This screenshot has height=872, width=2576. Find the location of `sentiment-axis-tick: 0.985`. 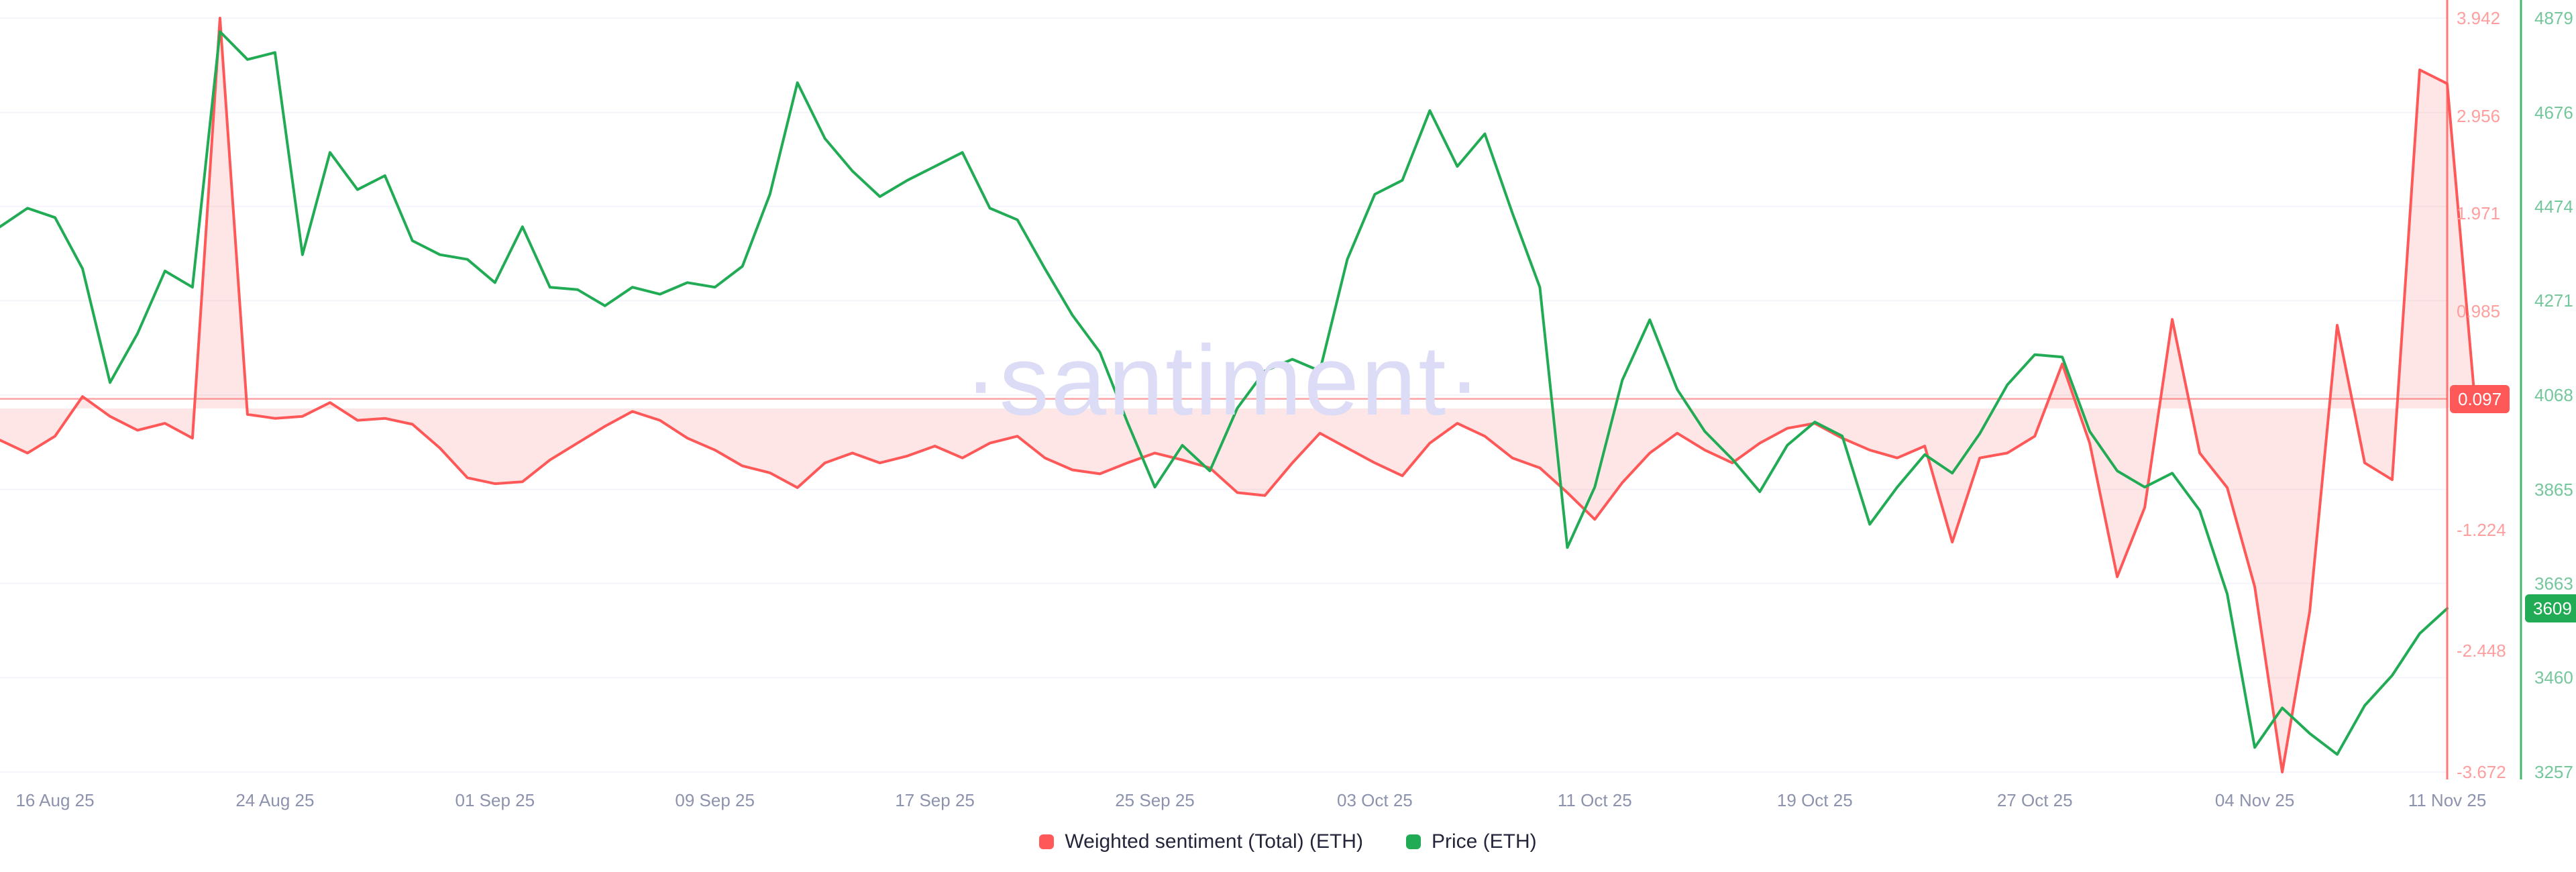

sentiment-axis-tick: 0.985 is located at coordinates (2479, 311).